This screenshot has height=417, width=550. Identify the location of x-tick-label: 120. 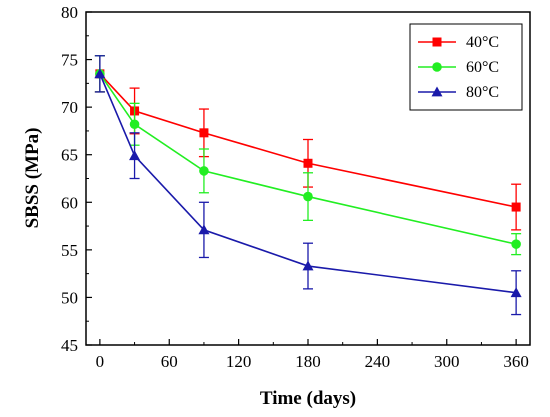
(239, 361).